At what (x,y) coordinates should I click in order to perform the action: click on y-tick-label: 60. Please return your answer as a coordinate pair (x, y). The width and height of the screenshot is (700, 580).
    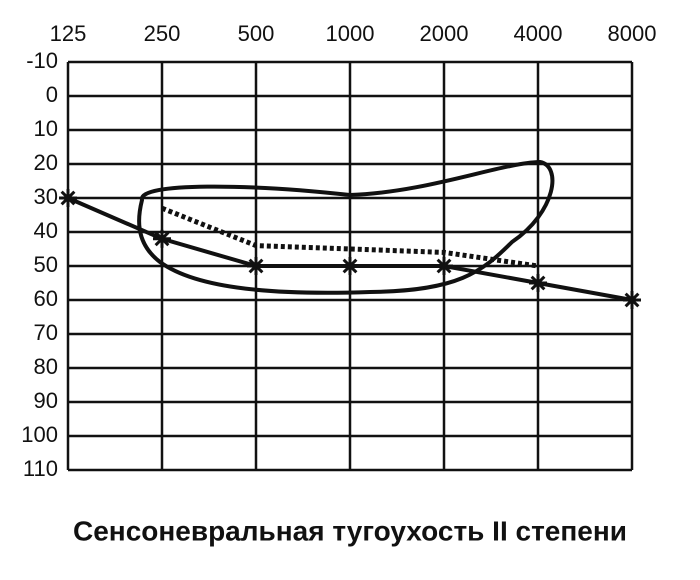
    Looking at the image, I should click on (46, 298).